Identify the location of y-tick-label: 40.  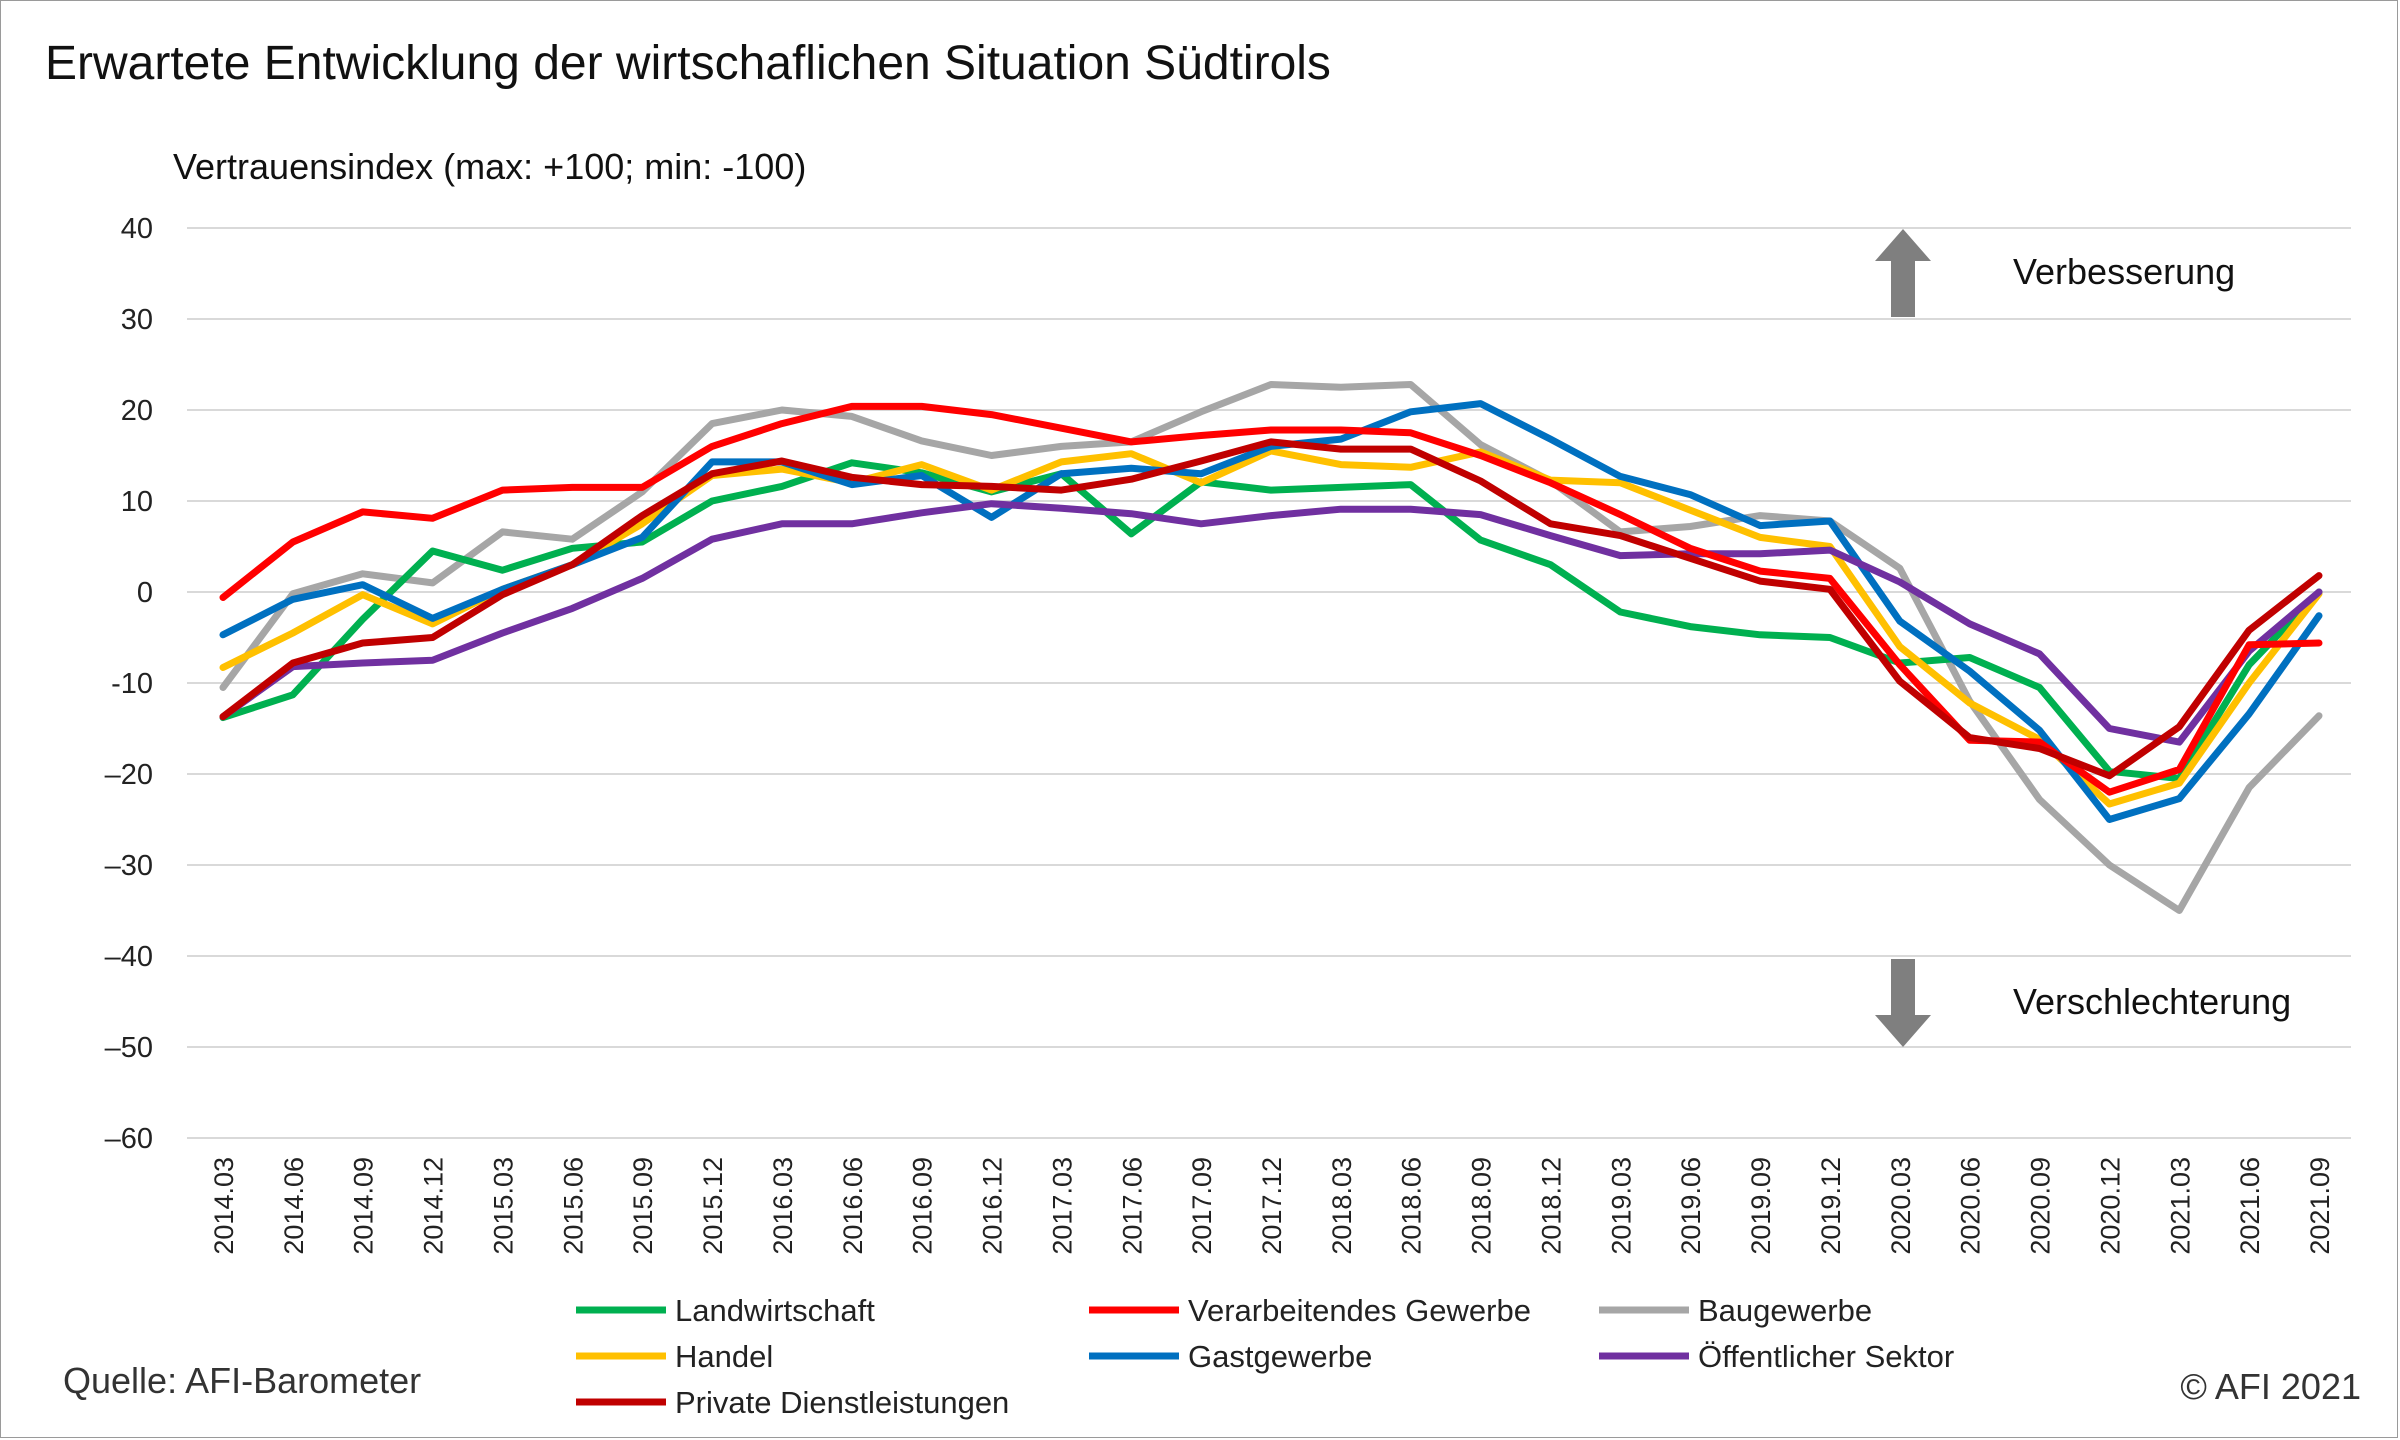
(137, 229).